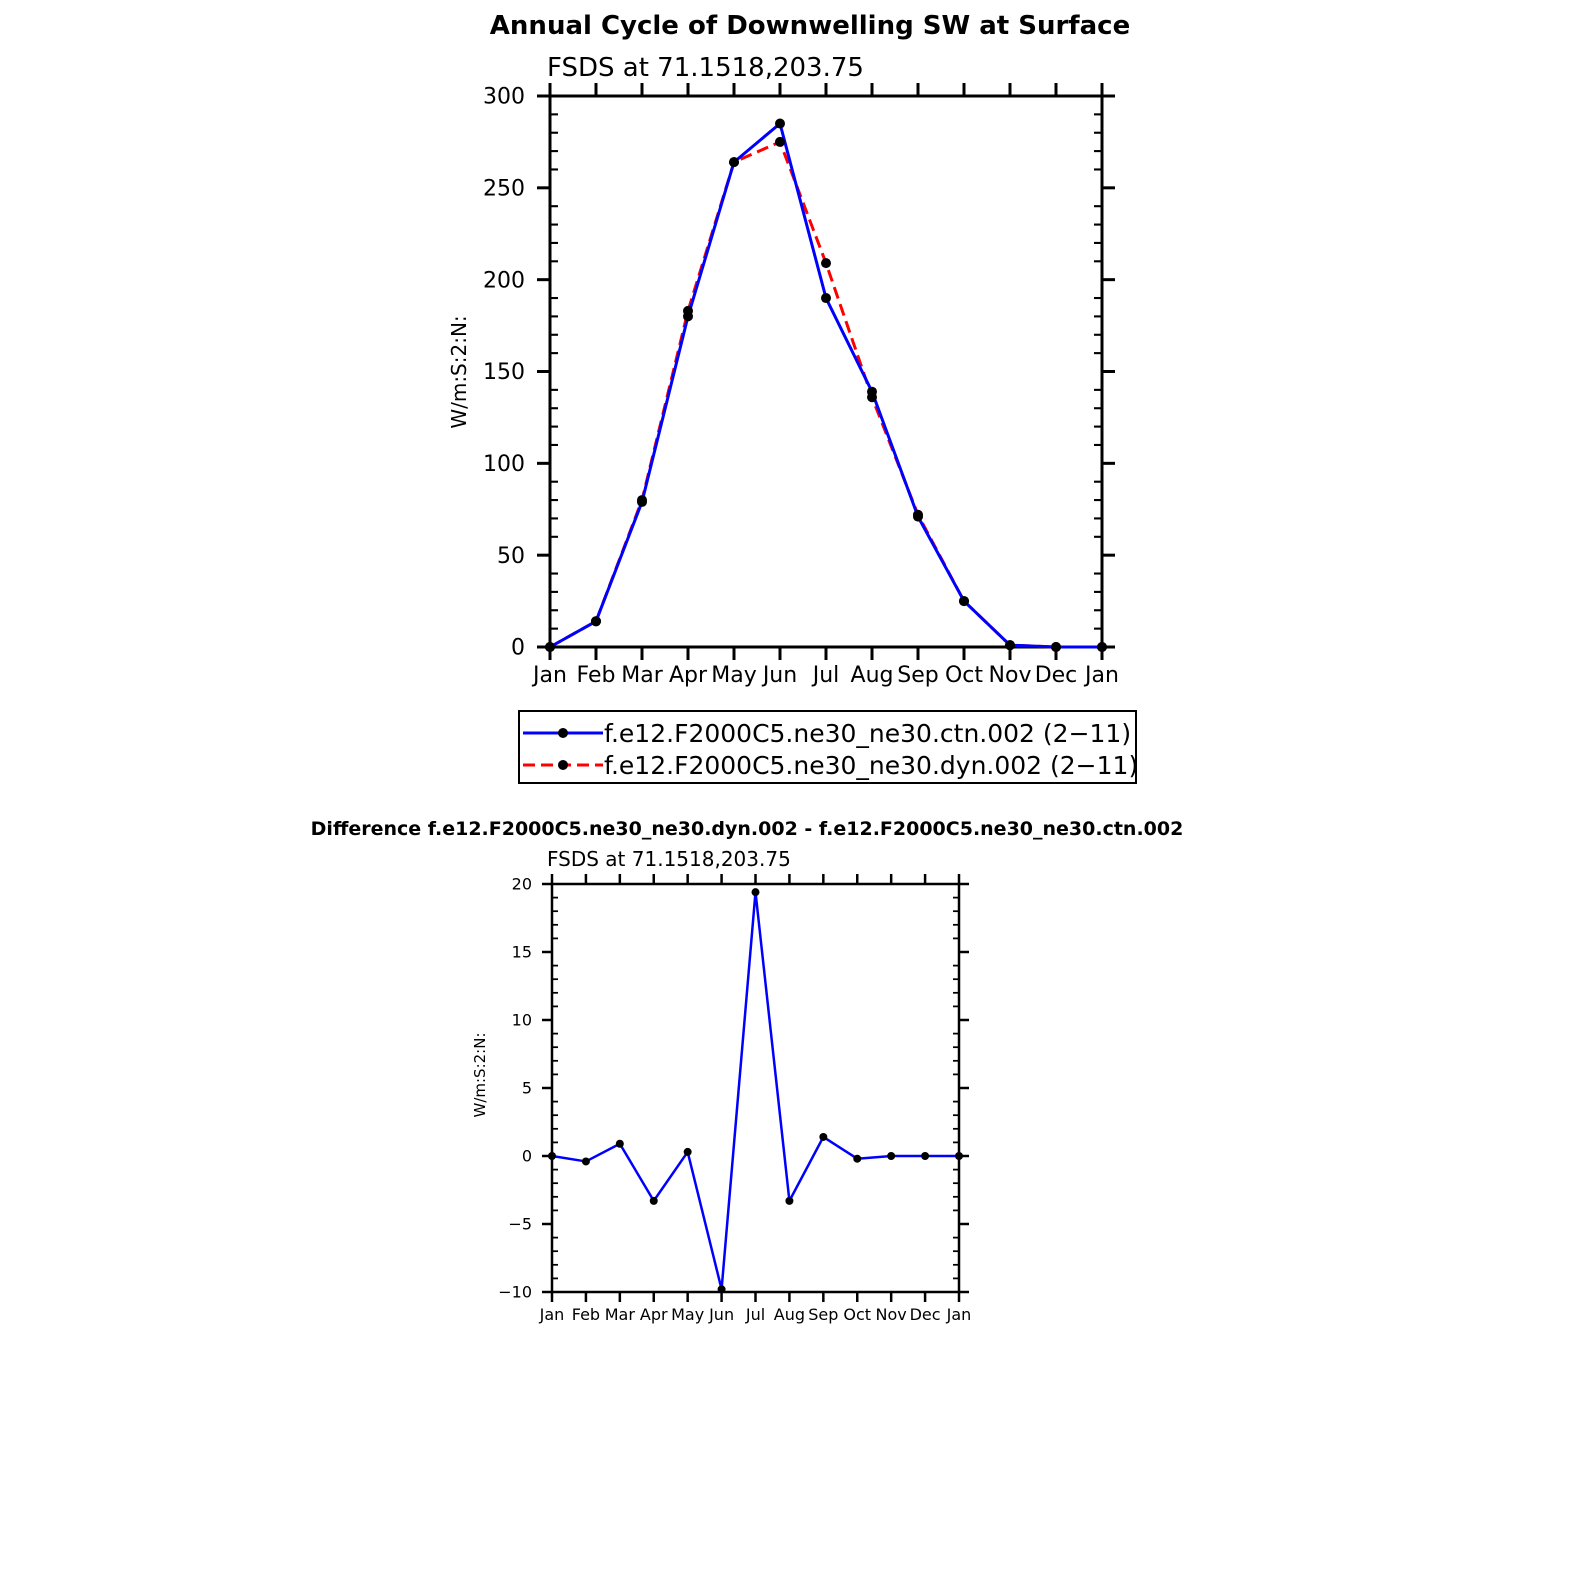 This screenshot has width=1575, height=1575. Describe the element at coordinates (504, 189) in the screenshot. I see `y-tick-label: 250` at that location.